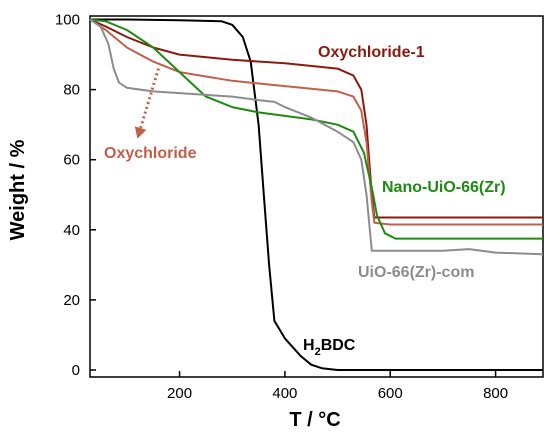 This screenshot has width=550, height=436. Describe the element at coordinates (140, 132) in the screenshot. I see `arrow-head` at that location.